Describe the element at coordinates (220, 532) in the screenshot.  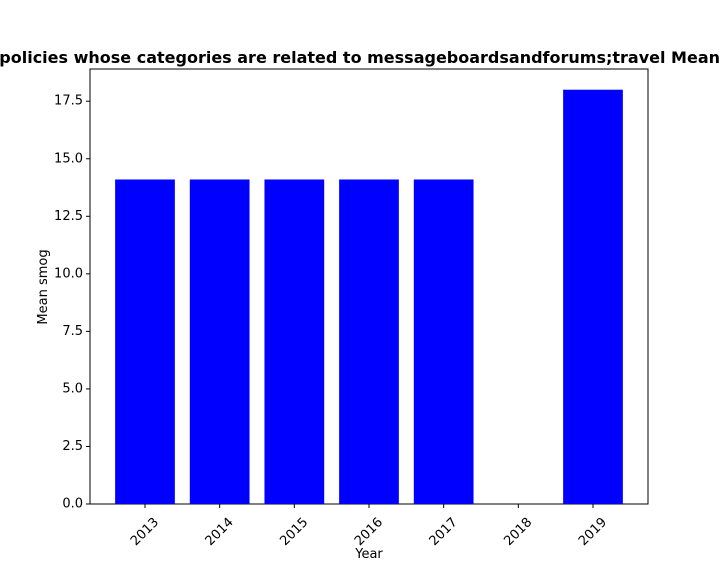
I see `x-tick-label-2014: 2014` at that location.